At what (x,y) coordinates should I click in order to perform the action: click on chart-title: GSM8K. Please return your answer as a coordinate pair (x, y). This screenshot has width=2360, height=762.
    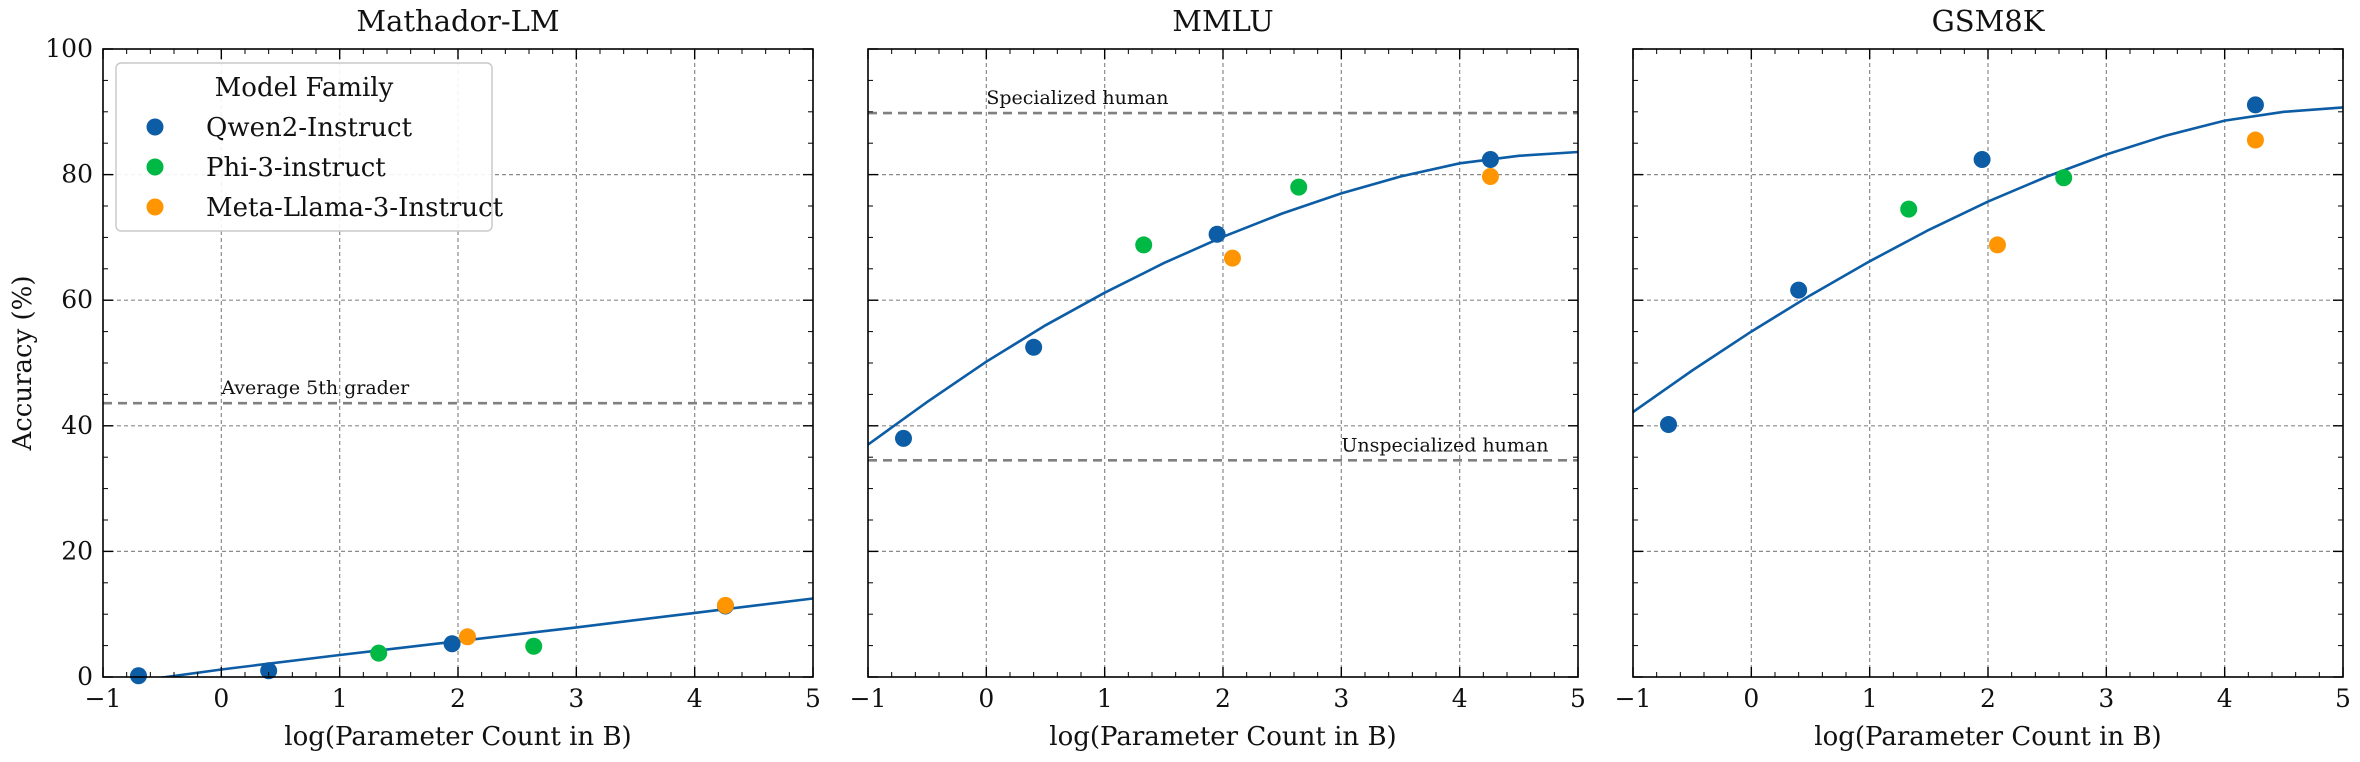
    Looking at the image, I should click on (1989, 21).